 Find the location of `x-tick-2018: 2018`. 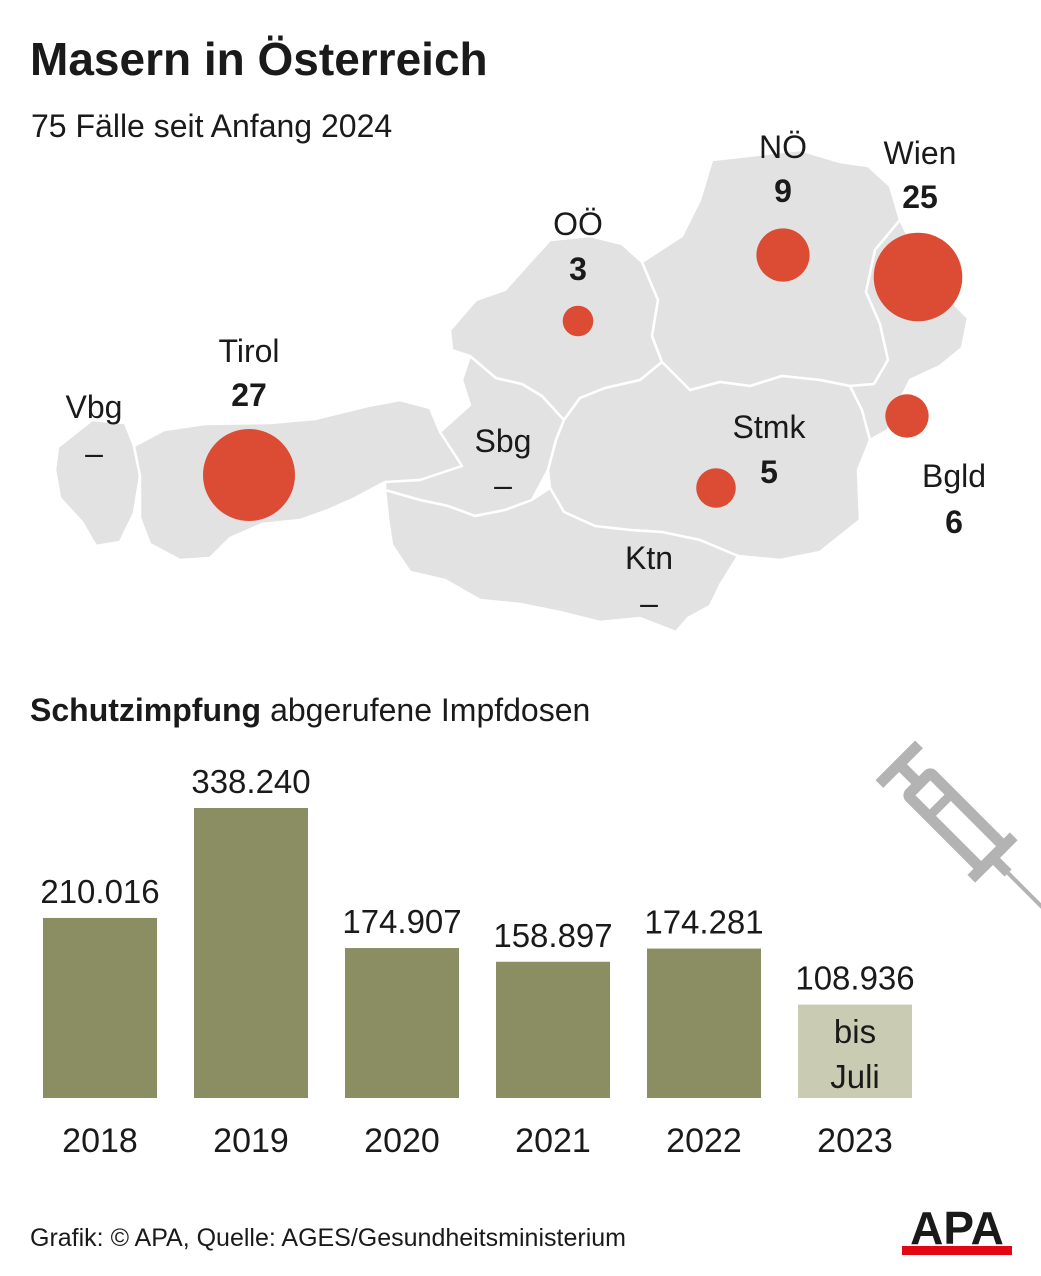

x-tick-2018: 2018 is located at coordinates (100, 1141).